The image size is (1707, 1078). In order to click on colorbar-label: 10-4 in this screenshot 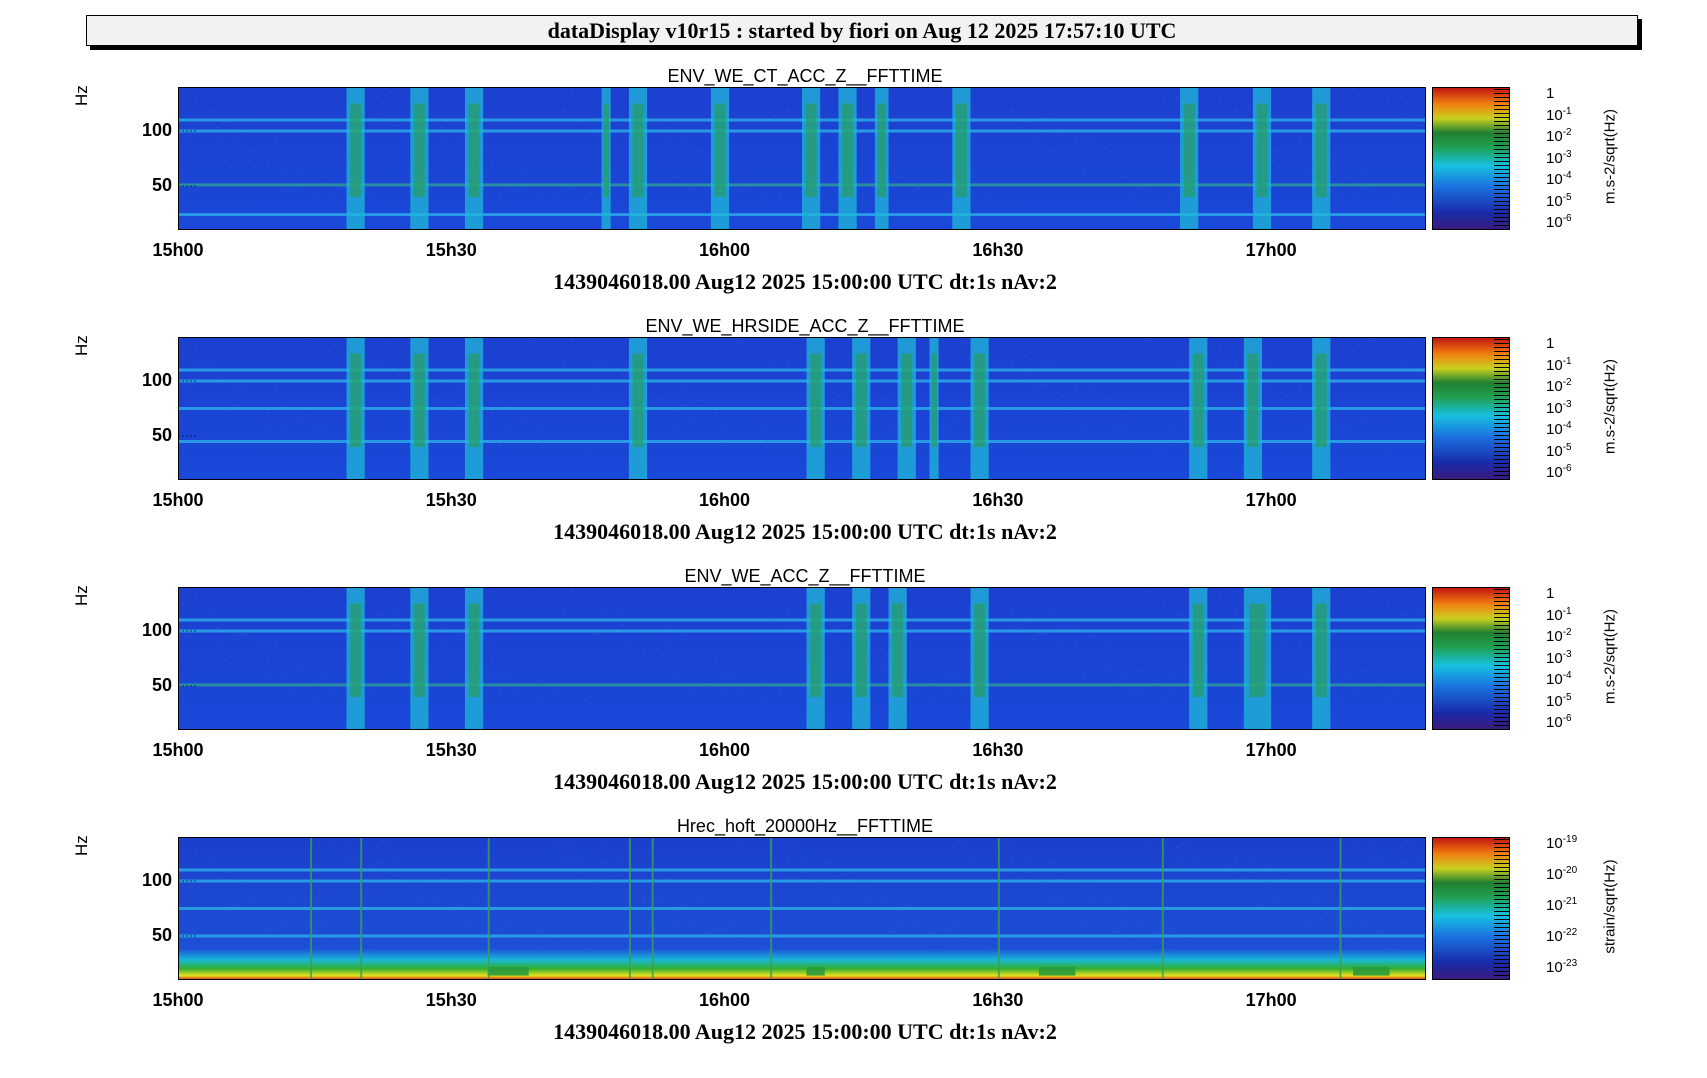, I will do `click(1559, 179)`.